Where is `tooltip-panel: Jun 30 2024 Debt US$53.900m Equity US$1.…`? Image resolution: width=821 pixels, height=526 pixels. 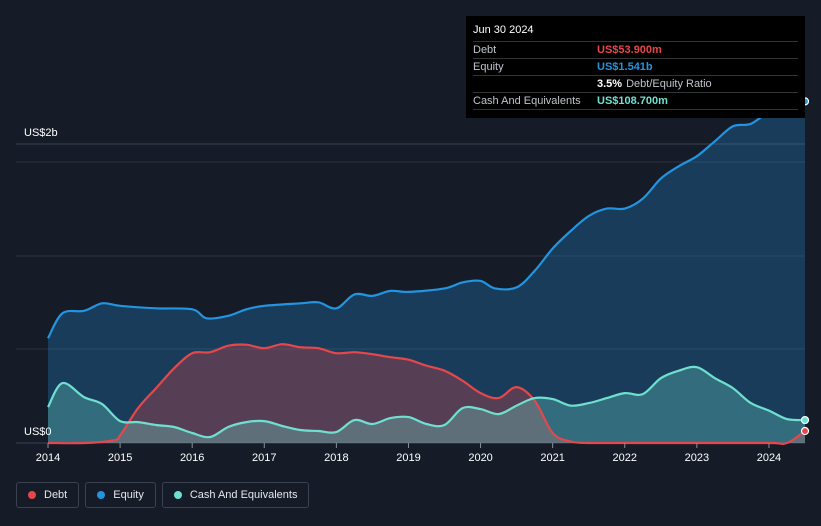
tooltip-panel: Jun 30 2024 Debt US$53.900m Equity US$1.… is located at coordinates (635, 67).